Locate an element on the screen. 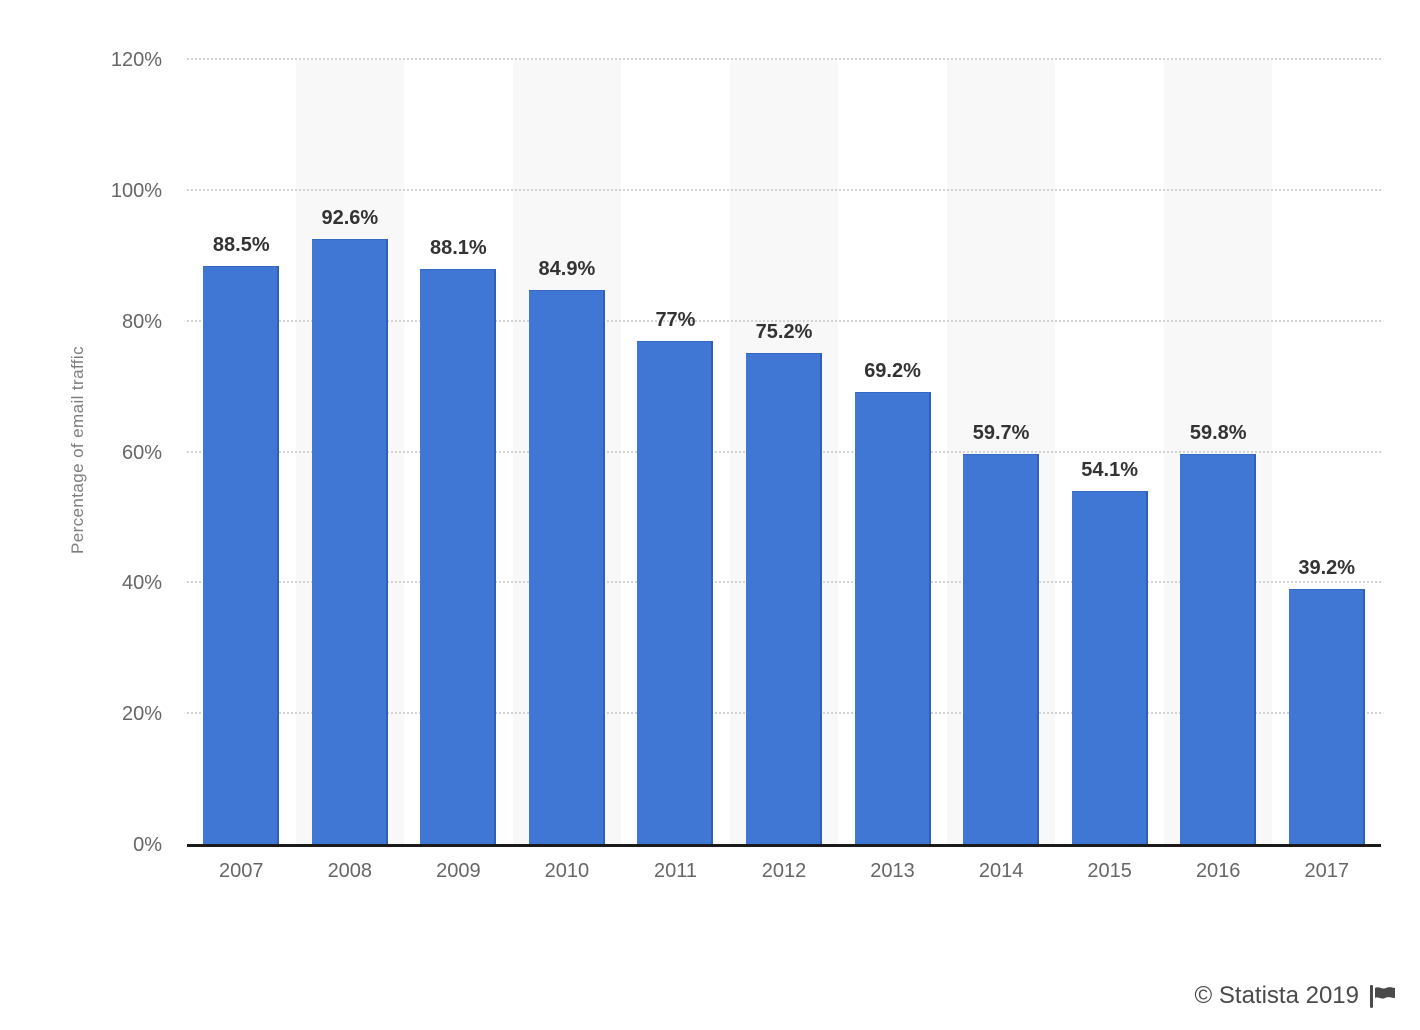  column-2011: 77% is located at coordinates (675, 452).